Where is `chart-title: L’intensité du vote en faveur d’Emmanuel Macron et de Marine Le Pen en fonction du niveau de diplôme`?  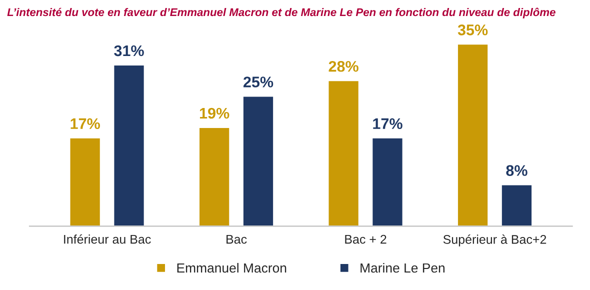 chart-title: L’intensité du vote en faveur d’Emmanuel Macron et de Marine Le Pen en fonction du niveau de diplôme is located at coordinates (281, 13).